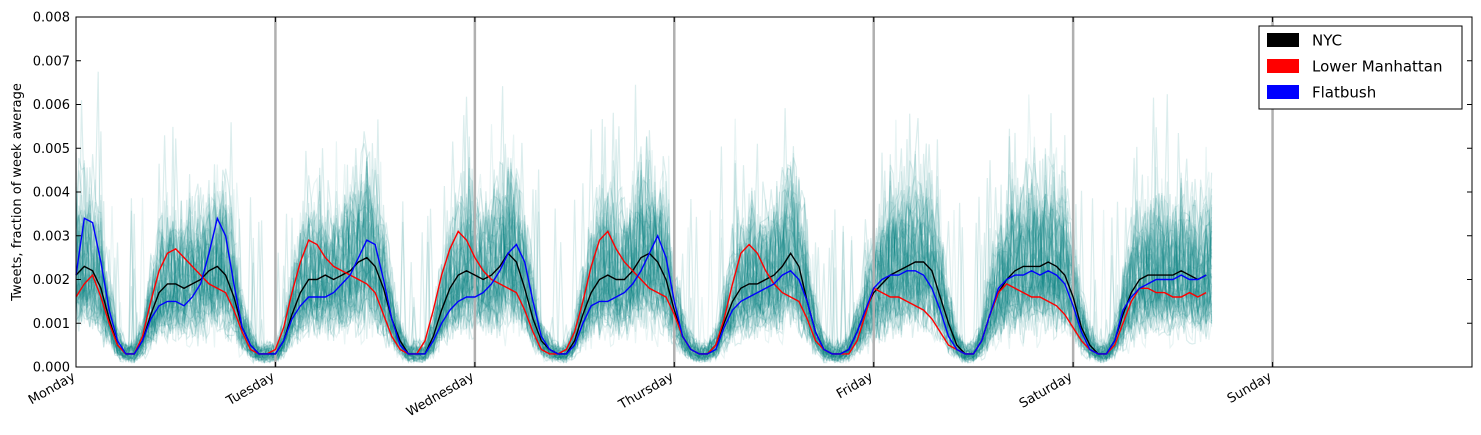 The height and width of the screenshot is (435, 1481). What do you see at coordinates (51, 105) in the screenshot?
I see `y-tick-label: 0.006` at bounding box center [51, 105].